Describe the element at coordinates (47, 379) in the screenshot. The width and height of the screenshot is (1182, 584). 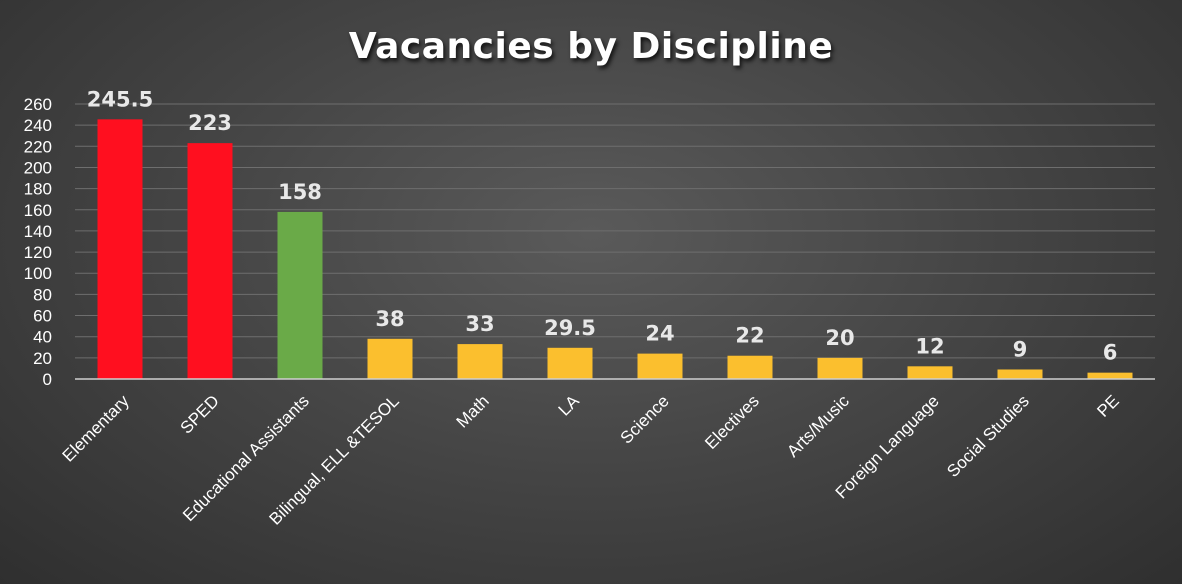
I see `y-tick-label: 0` at that location.